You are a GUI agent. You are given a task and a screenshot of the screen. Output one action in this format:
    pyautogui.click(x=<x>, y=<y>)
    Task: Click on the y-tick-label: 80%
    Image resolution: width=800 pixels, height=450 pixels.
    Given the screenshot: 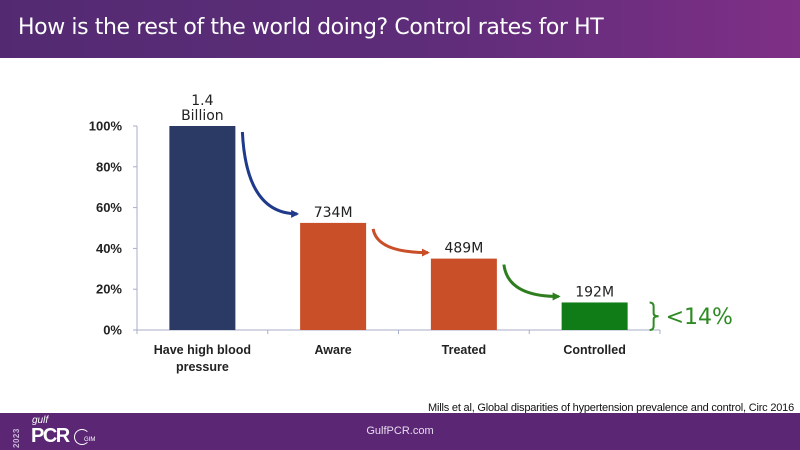 What is the action you would take?
    pyautogui.click(x=109, y=166)
    